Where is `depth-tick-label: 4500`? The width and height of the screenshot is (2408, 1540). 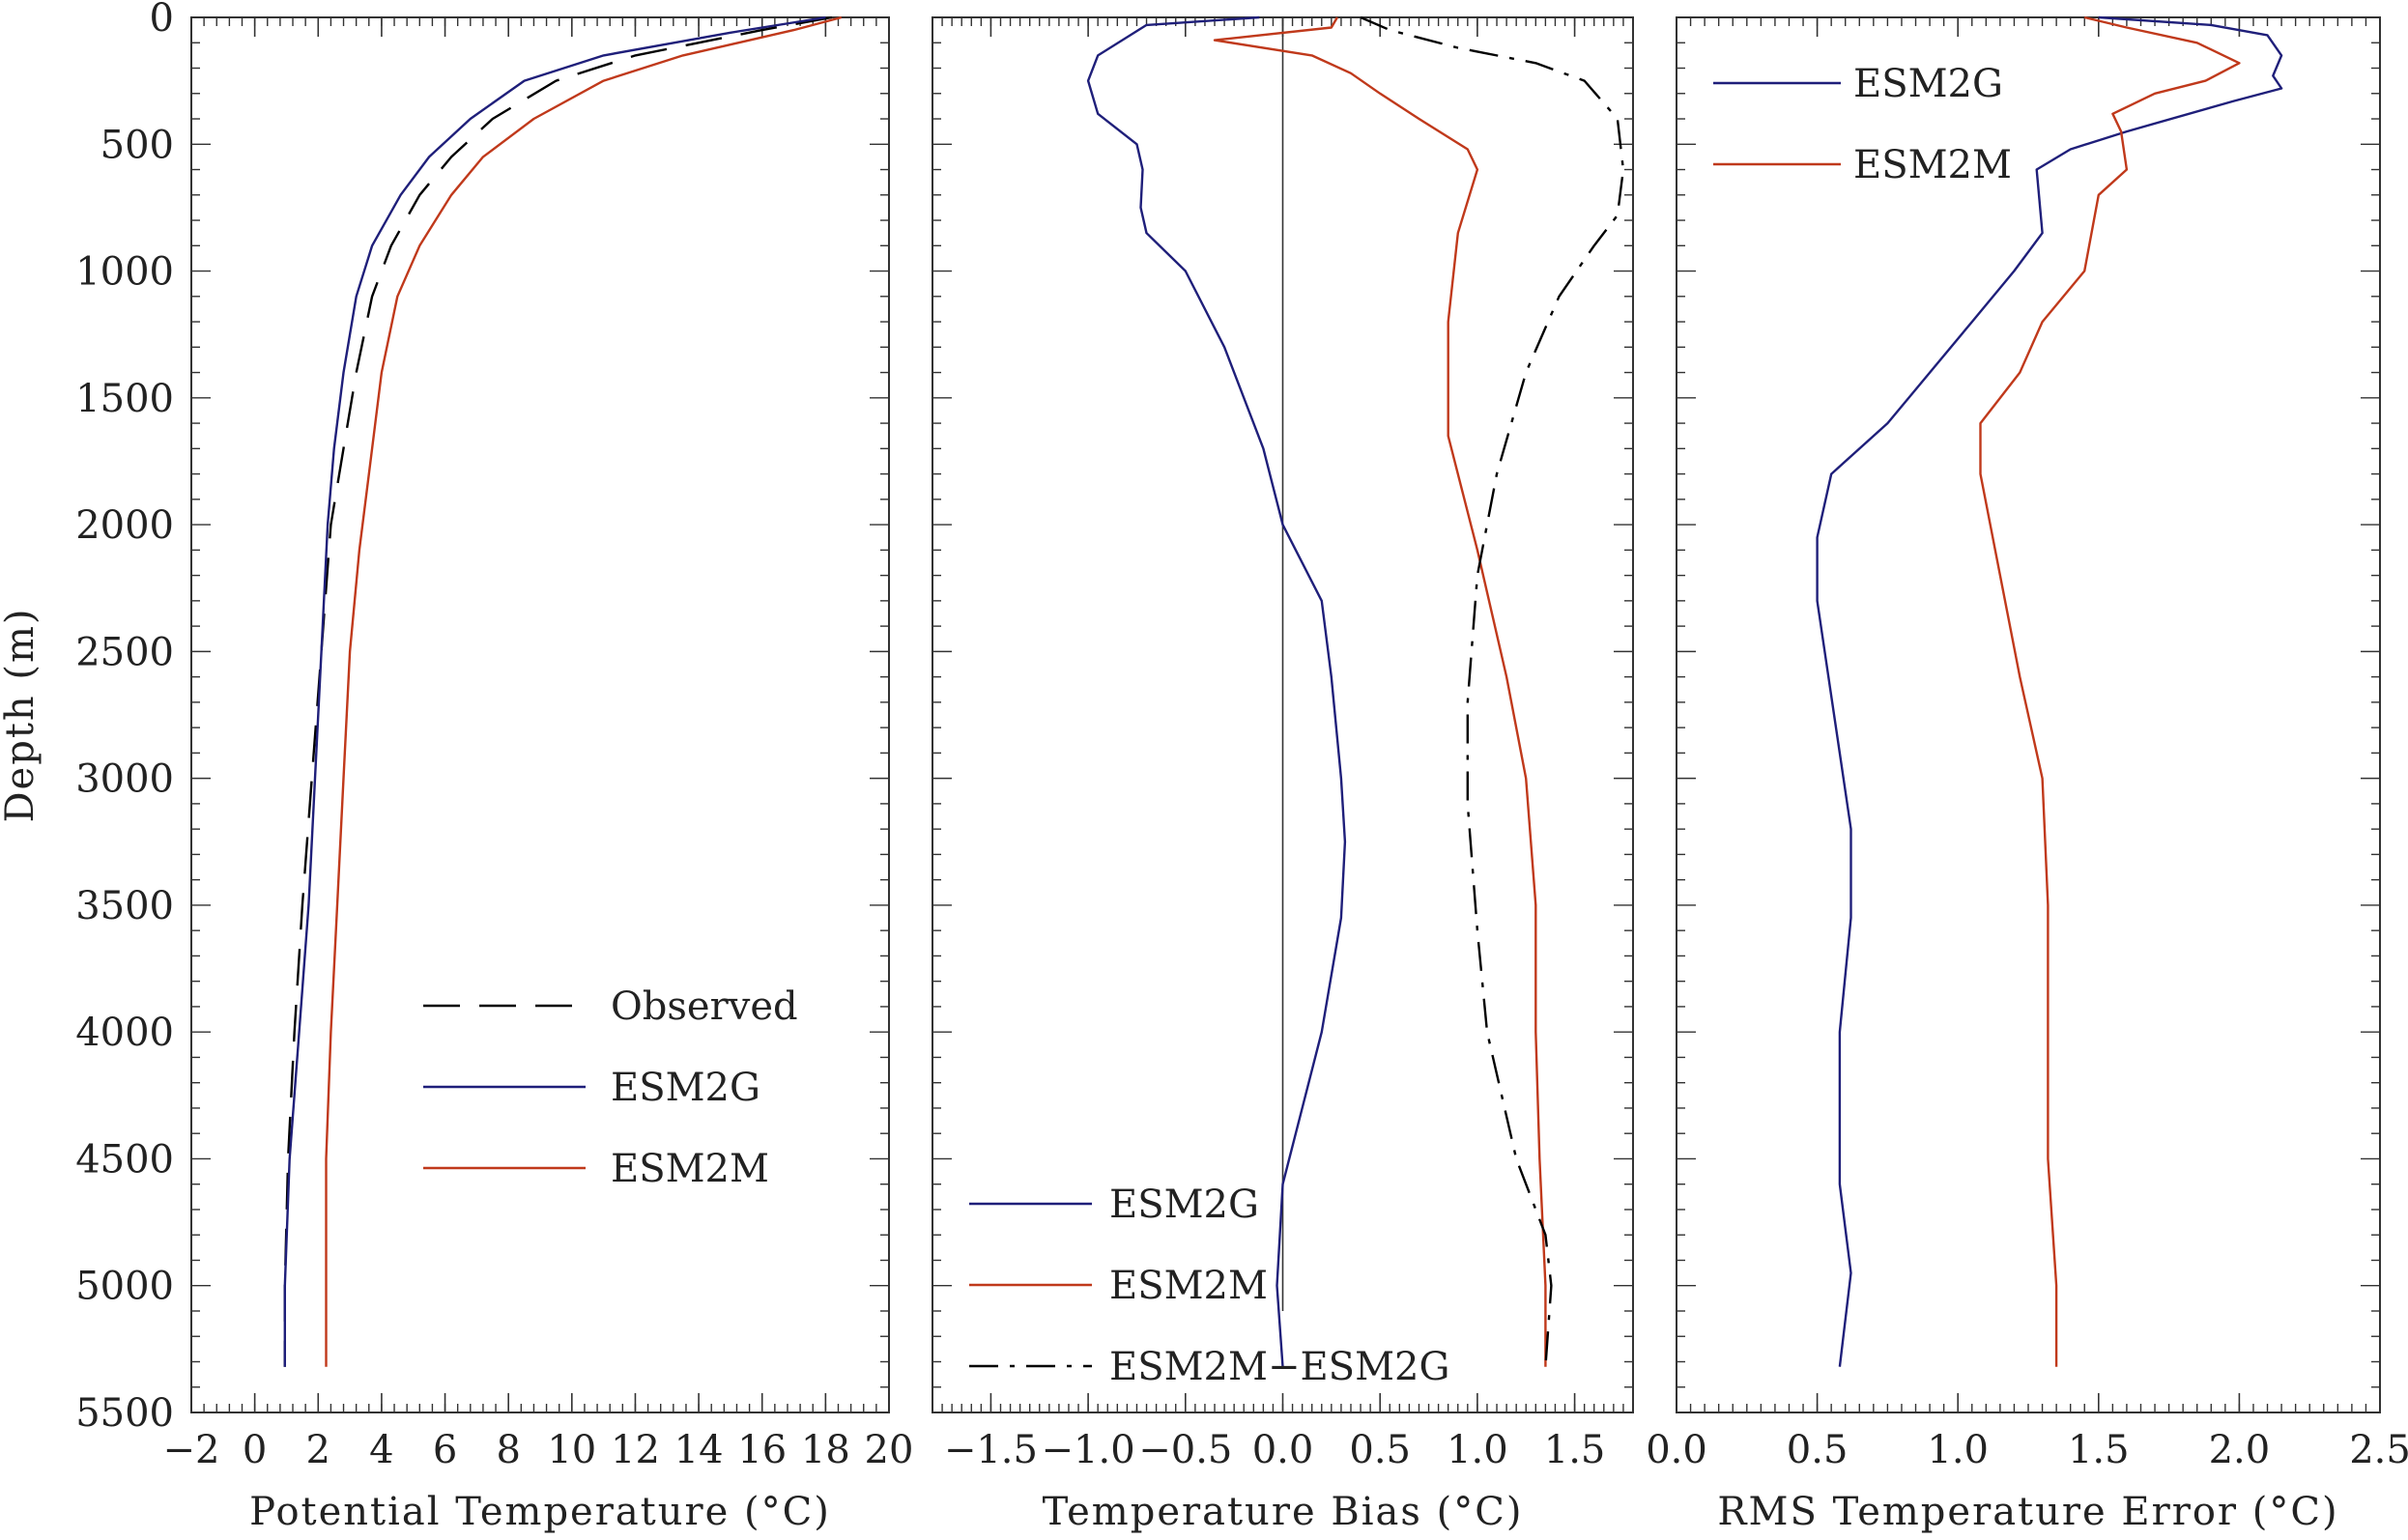 depth-tick-label: 4500 is located at coordinates (125, 1159).